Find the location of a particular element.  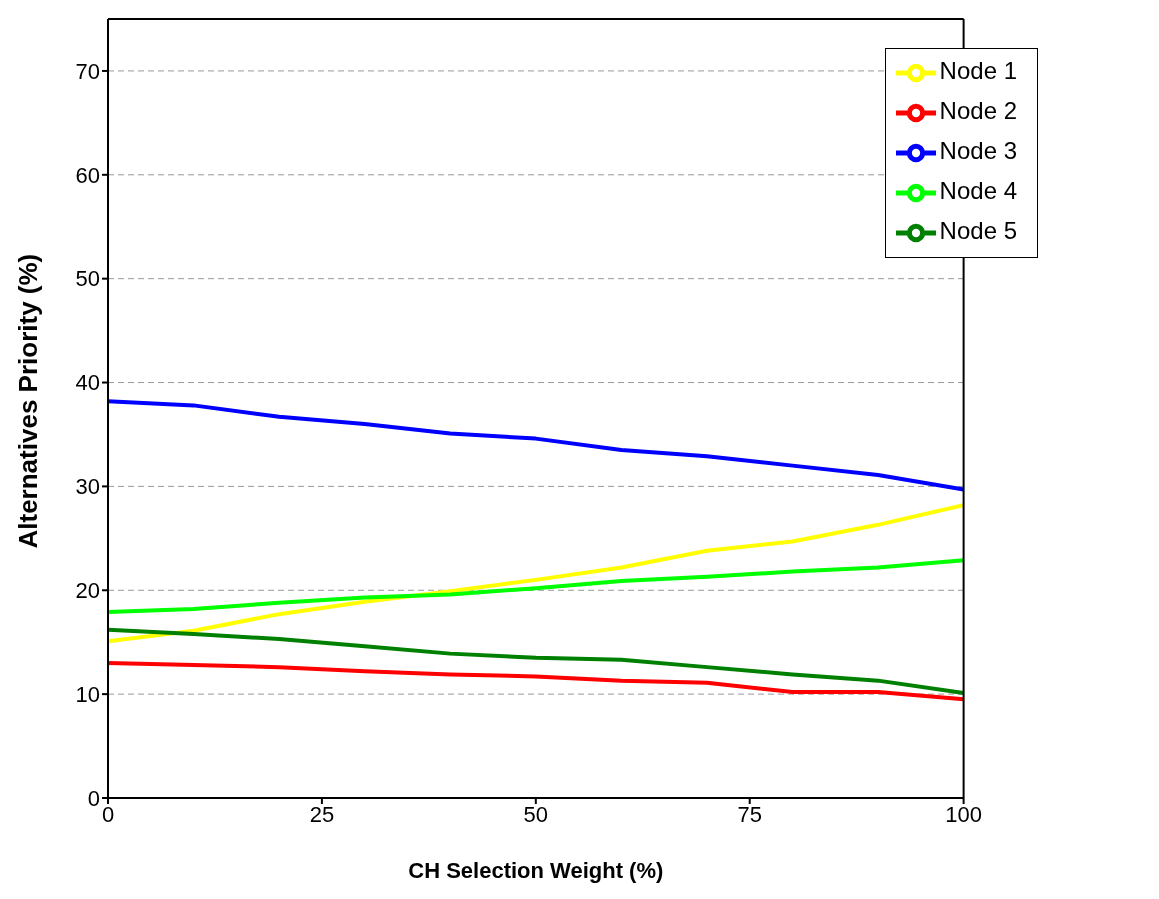

legend-label: Node 4 is located at coordinates (978, 191).